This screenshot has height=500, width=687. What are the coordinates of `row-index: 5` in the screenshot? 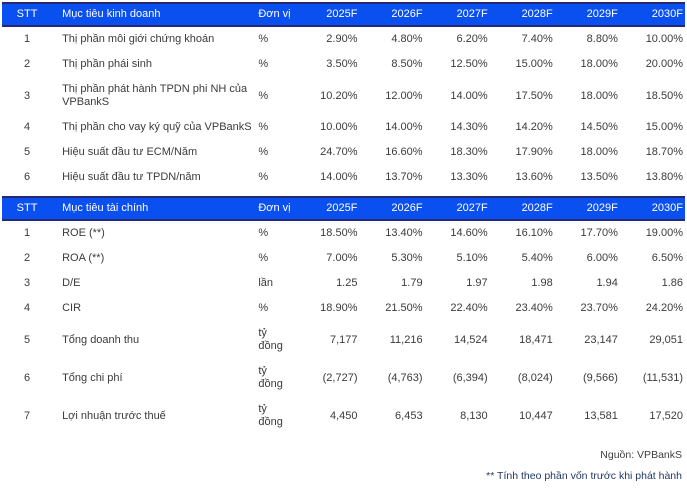 It's located at (27, 152).